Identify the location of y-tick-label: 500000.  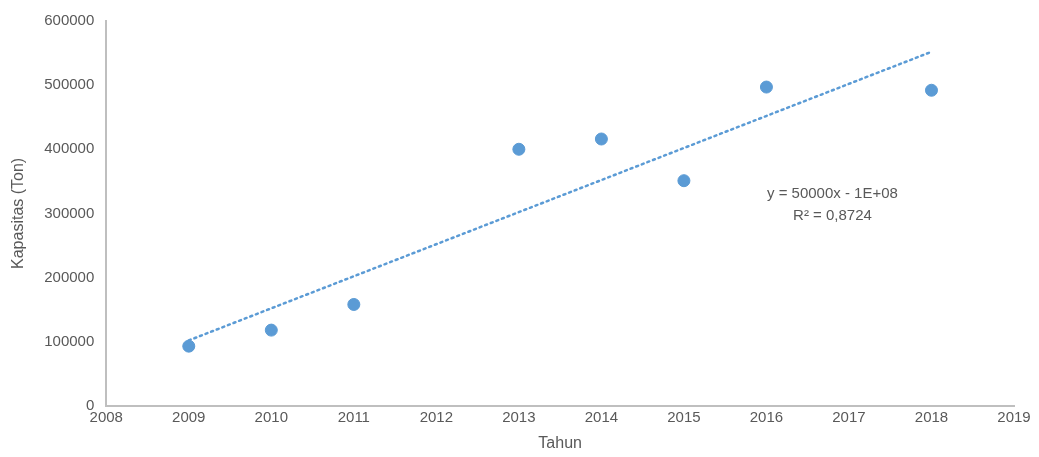
(69, 84).